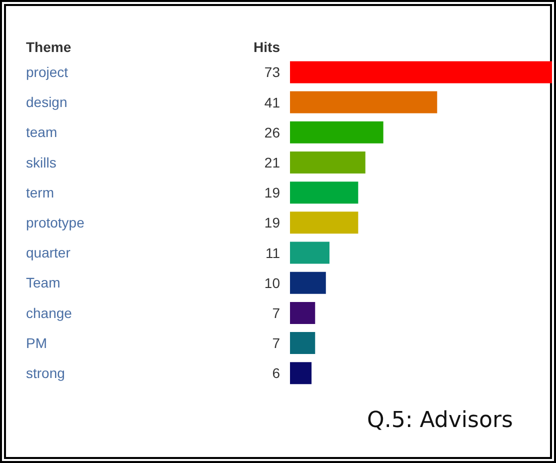 This screenshot has height=463, width=556. What do you see at coordinates (48, 252) in the screenshot?
I see `y-tick-label: quarter` at bounding box center [48, 252].